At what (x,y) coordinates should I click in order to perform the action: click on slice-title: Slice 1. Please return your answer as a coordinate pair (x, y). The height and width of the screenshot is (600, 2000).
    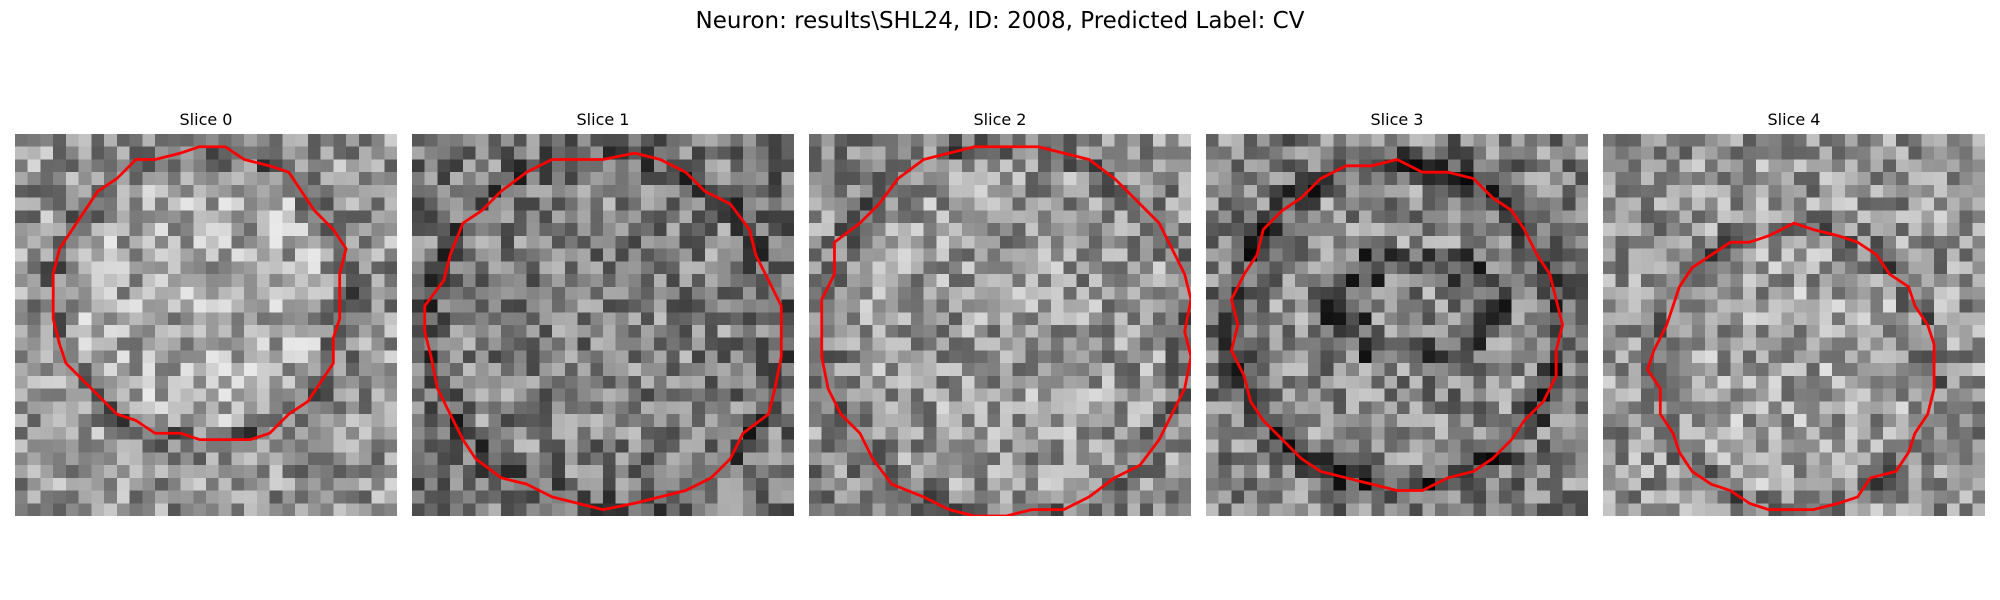
    Looking at the image, I should click on (603, 119).